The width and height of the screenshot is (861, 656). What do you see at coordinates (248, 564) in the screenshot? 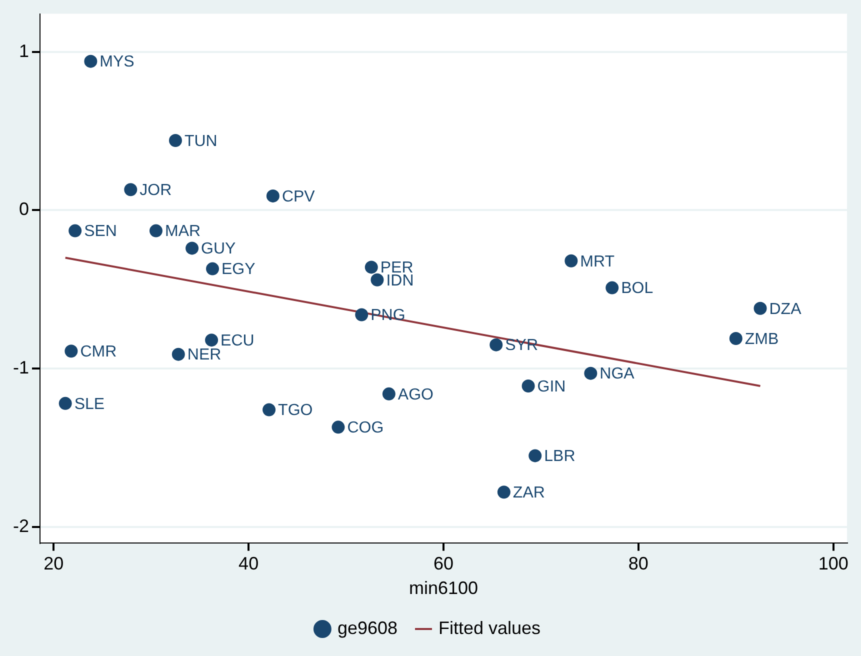
I see `x-tick-label: 40` at bounding box center [248, 564].